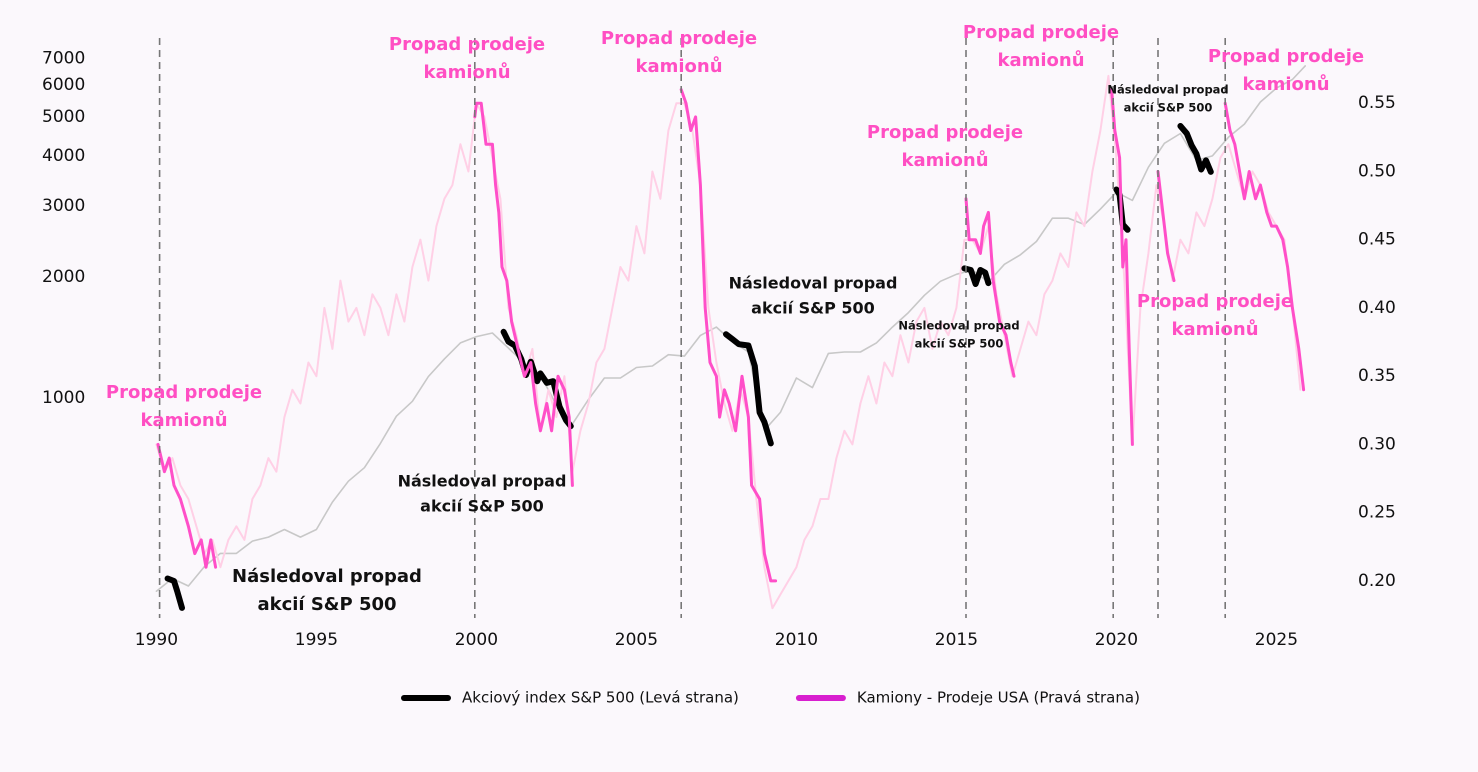  What do you see at coordinates (956, 640) in the screenshot?
I see `x-tick-label: 2015` at bounding box center [956, 640].